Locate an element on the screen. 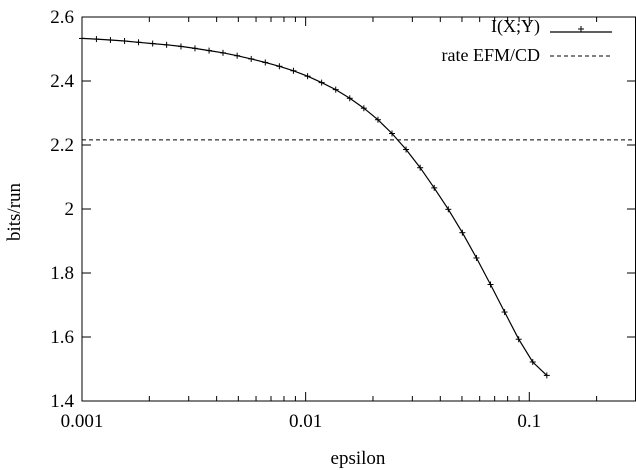  x-tick-label: 0.01 is located at coordinates (305, 421).